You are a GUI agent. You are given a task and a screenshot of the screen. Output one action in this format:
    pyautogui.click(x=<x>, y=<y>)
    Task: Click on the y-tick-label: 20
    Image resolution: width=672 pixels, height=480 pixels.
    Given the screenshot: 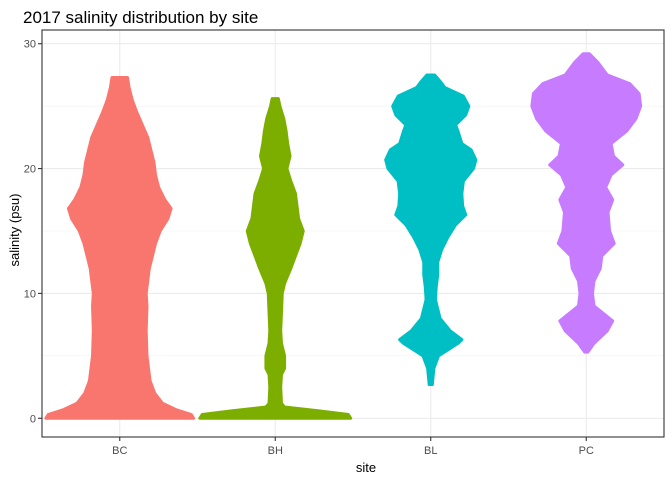 What is the action you would take?
    pyautogui.click(x=30, y=170)
    